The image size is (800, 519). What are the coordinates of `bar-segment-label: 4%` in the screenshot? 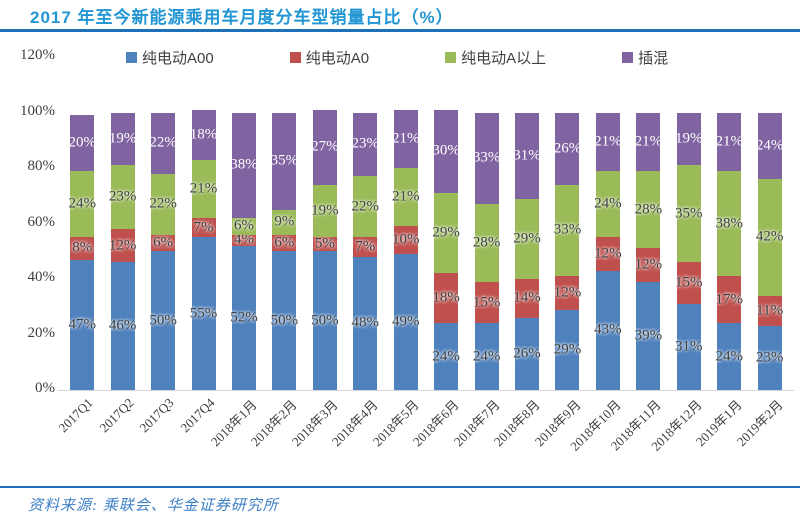 It's located at (243, 239).